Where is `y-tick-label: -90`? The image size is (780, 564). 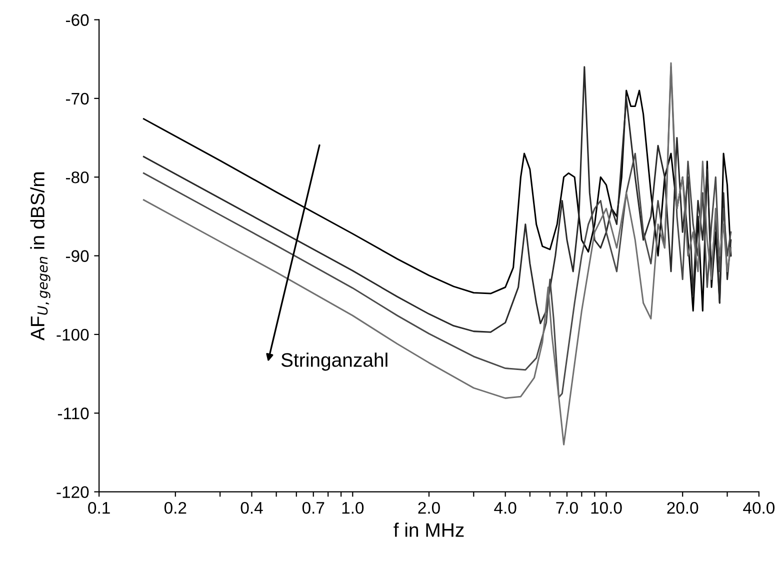
y-tick-label: -90 is located at coordinates (77, 256).